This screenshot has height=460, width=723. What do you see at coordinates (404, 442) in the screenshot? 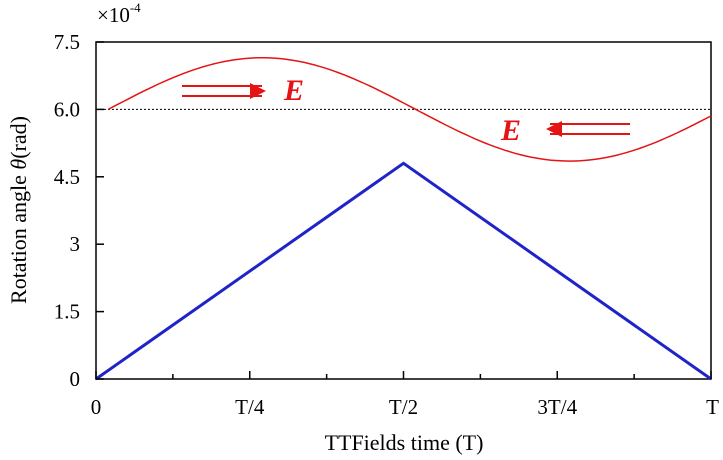
I see `x-axis-title: TTFields time (T)` at bounding box center [404, 442].